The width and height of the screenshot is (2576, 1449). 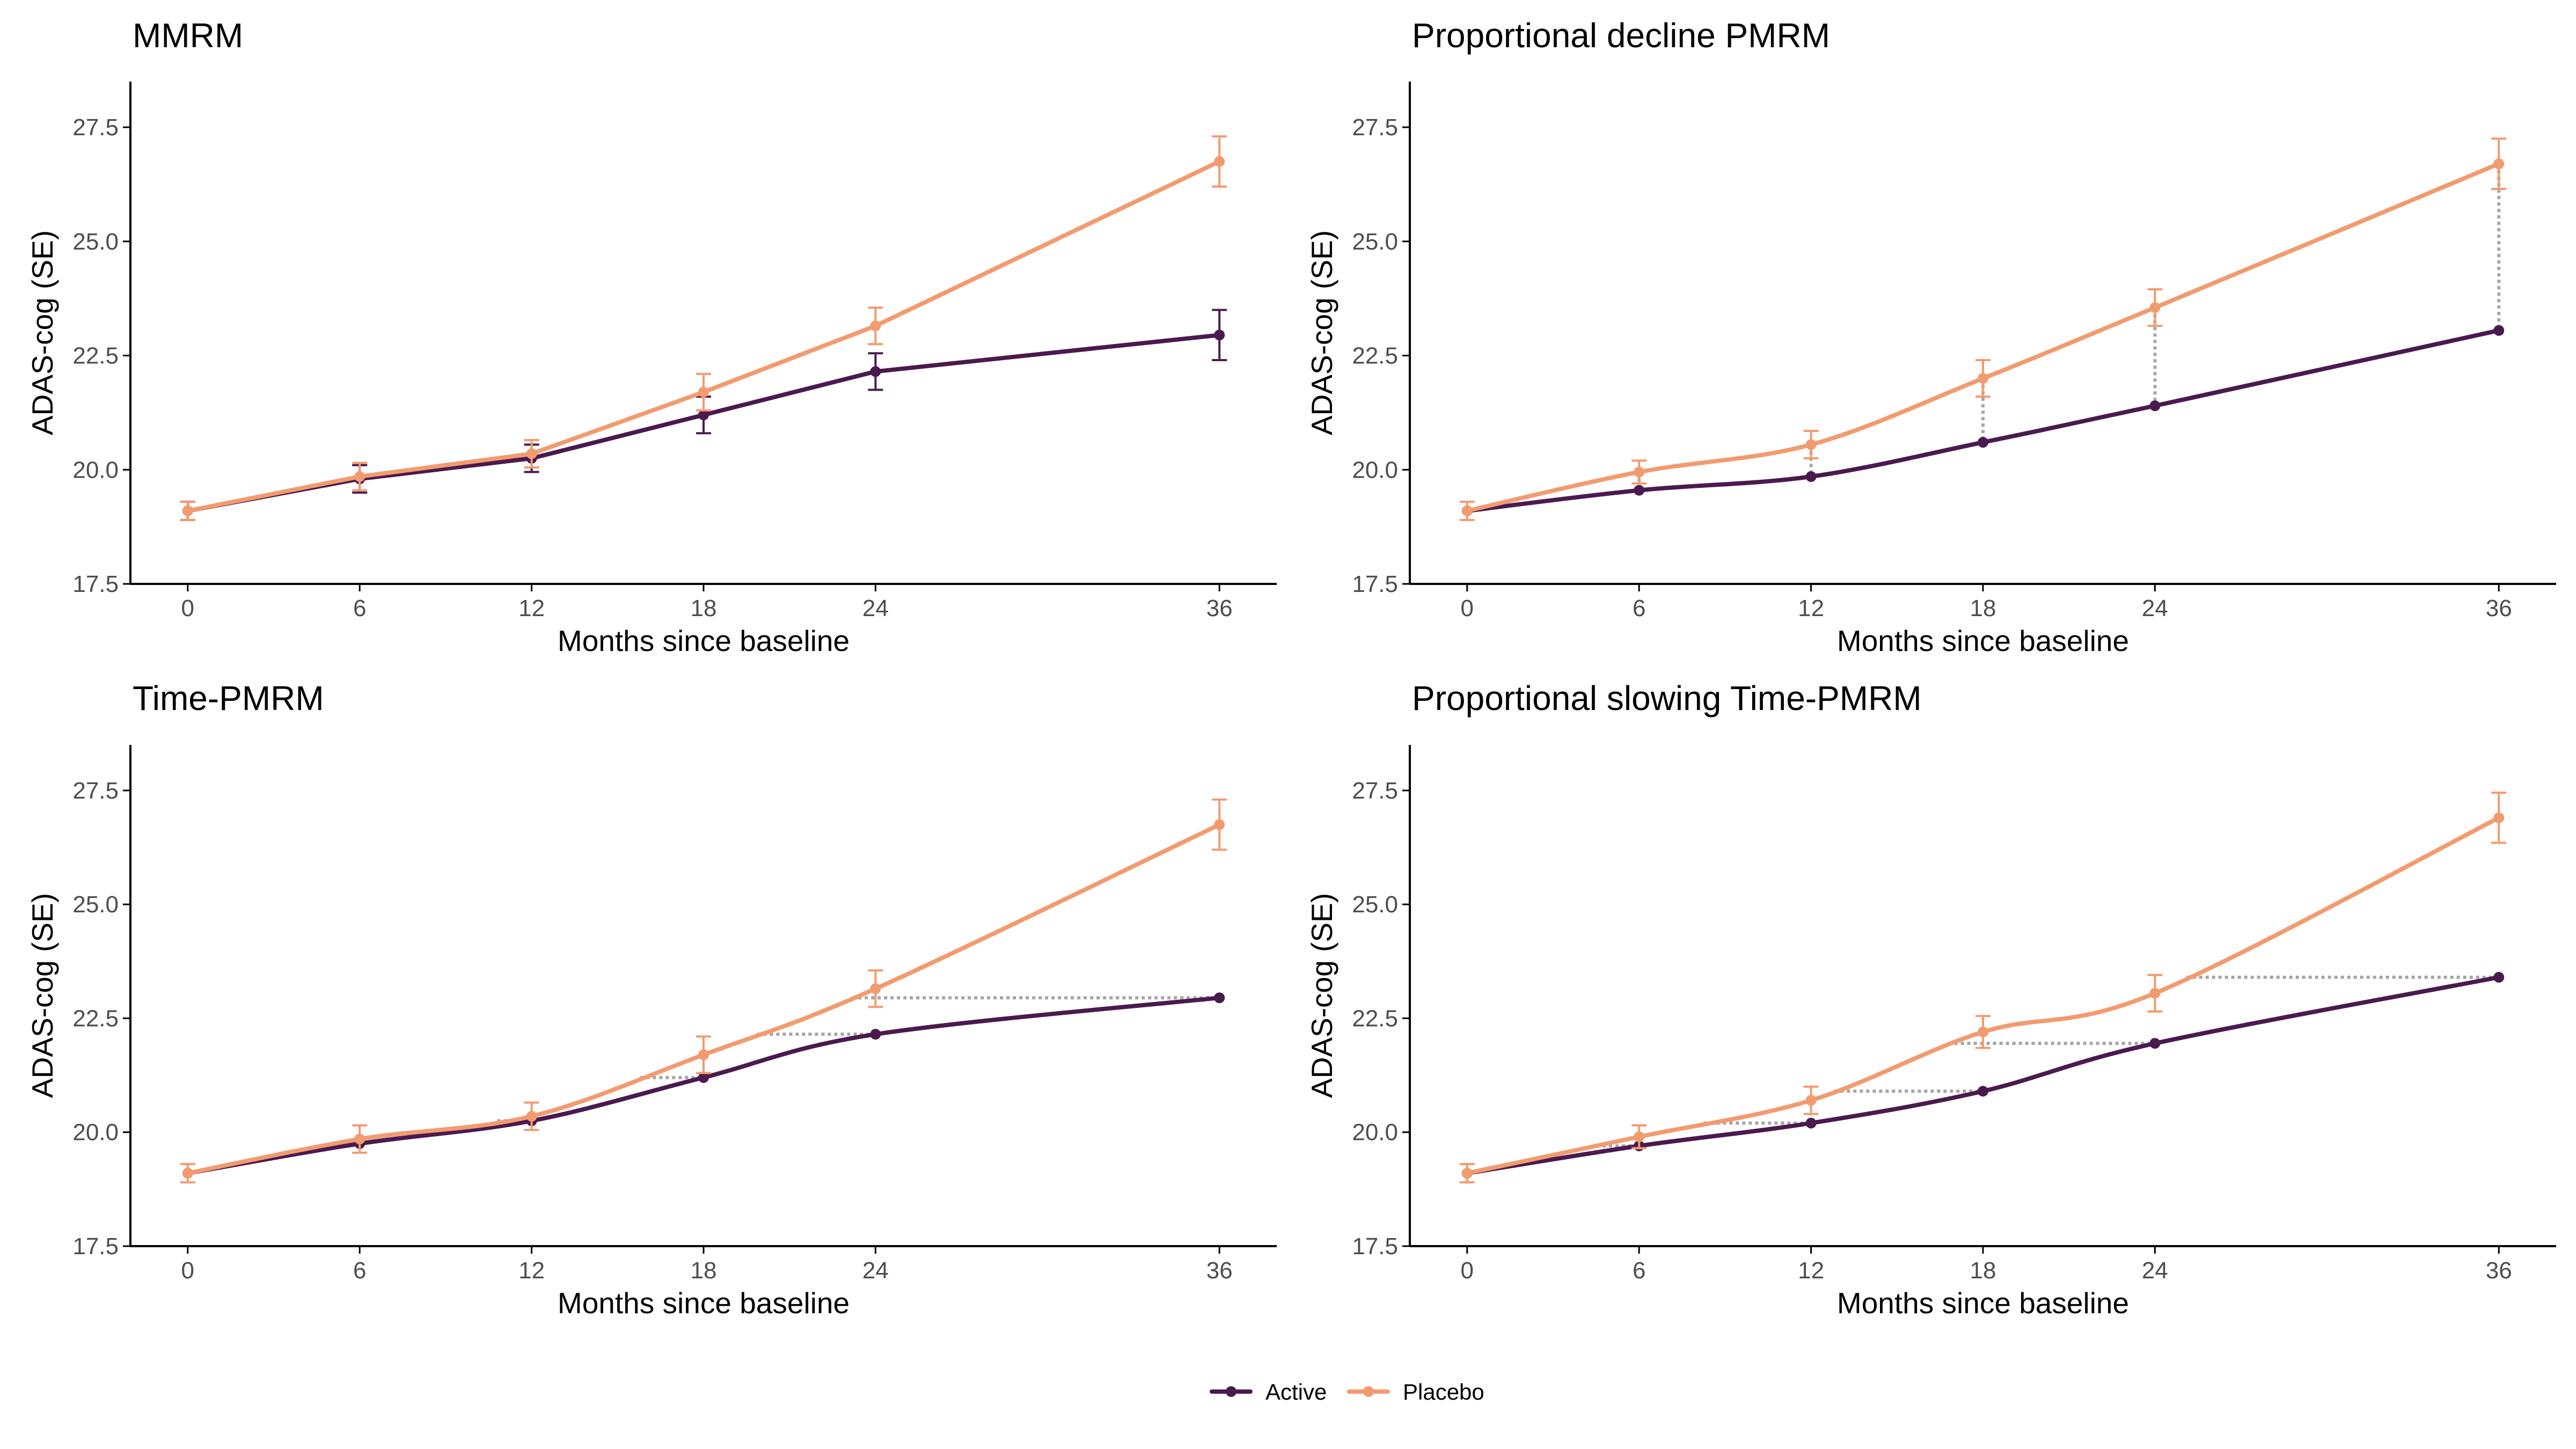 I want to click on panel-title: Time-PMRM, so click(x=228, y=698).